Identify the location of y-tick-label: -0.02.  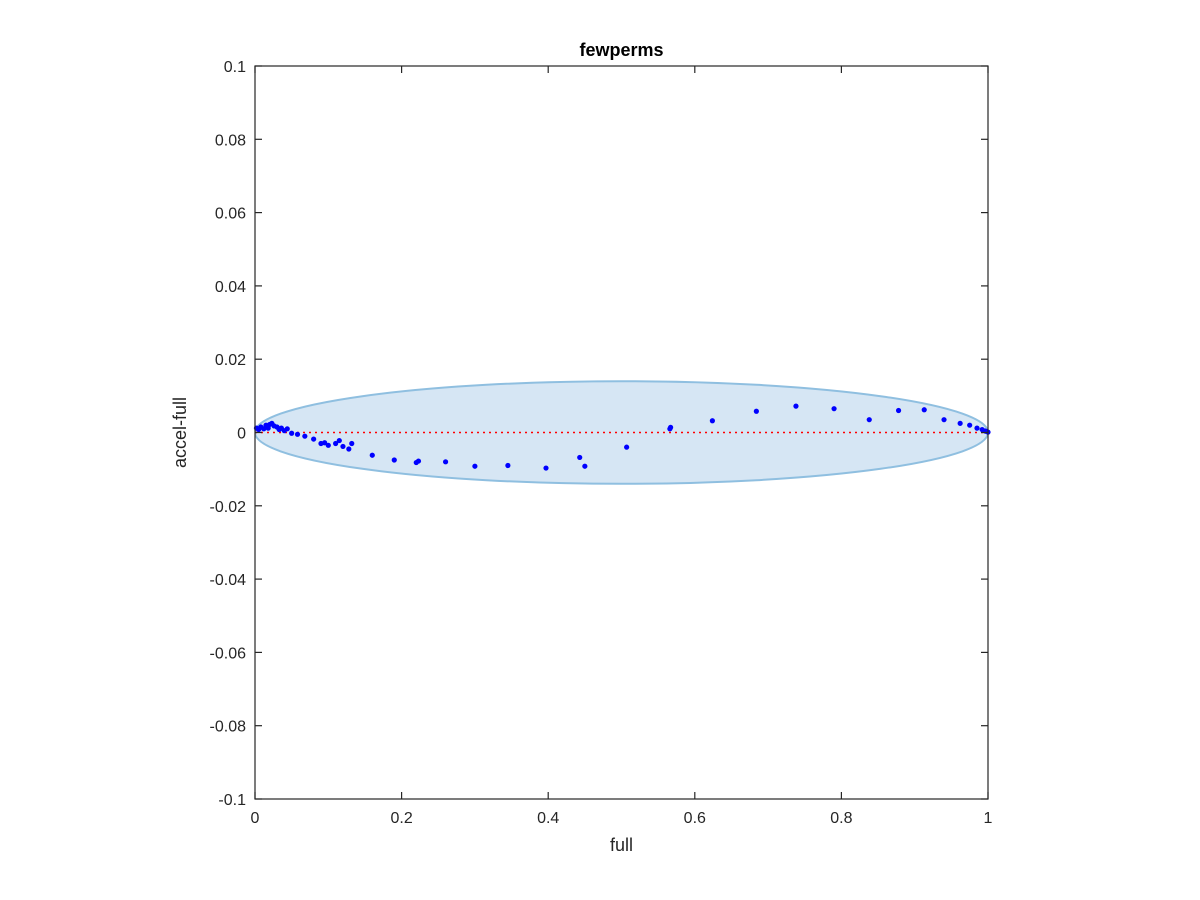
(228, 507).